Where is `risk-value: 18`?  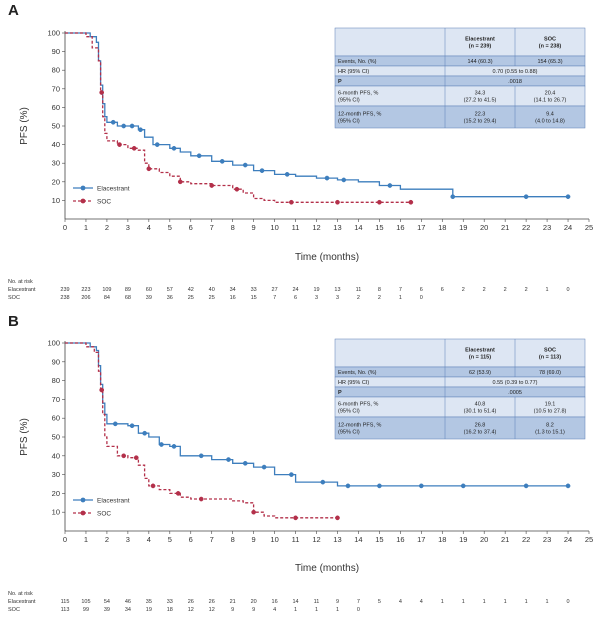 risk-value: 18 is located at coordinates (170, 610).